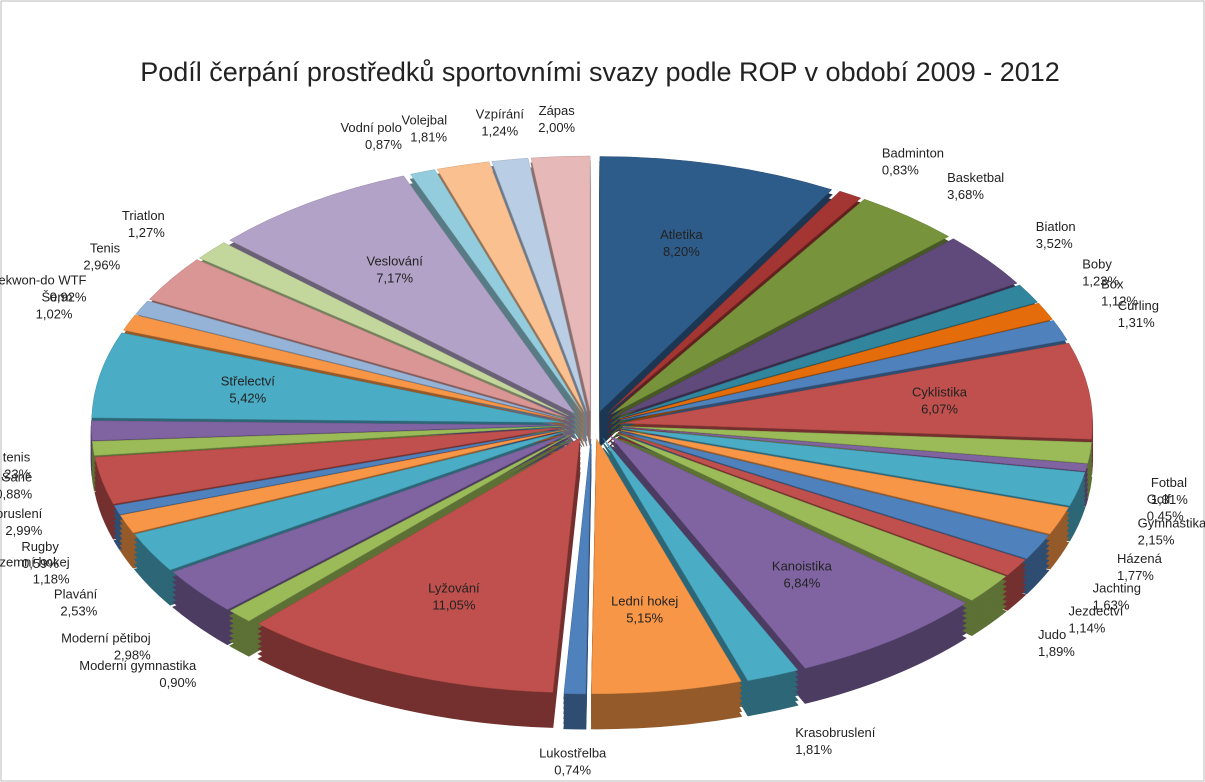 The width and height of the screenshot is (1205, 782). Describe the element at coordinates (644, 618) in the screenshot. I see `slice-value-label: 5,15%` at that location.